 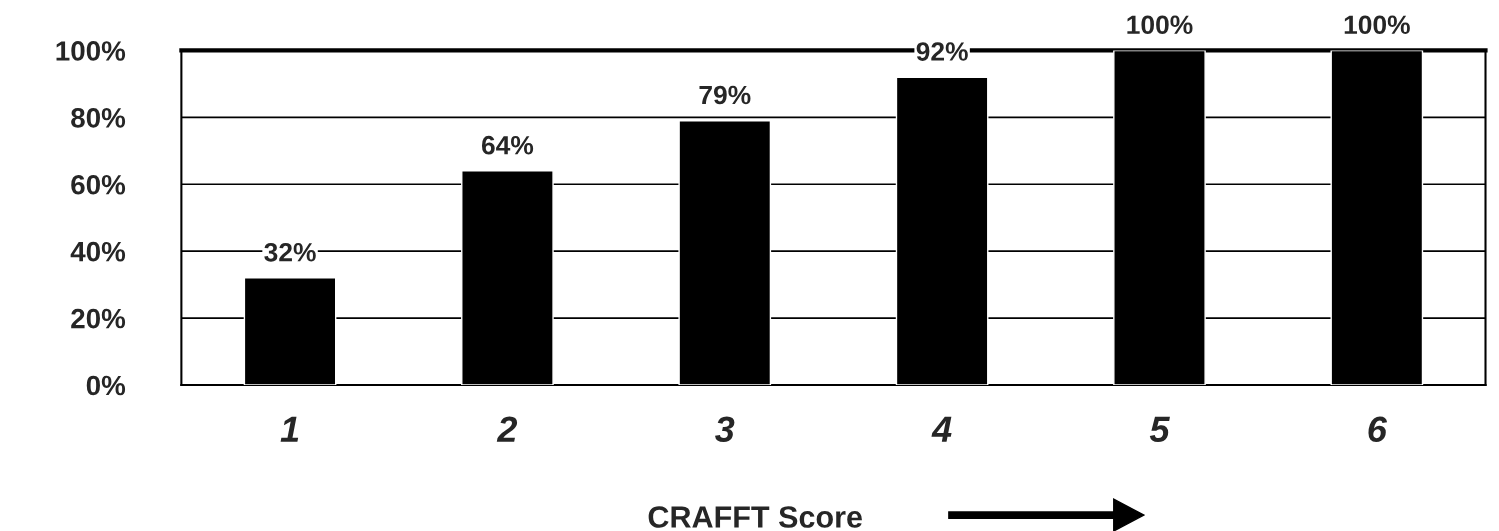 I want to click on data-label: 92%, so click(x=942, y=51).